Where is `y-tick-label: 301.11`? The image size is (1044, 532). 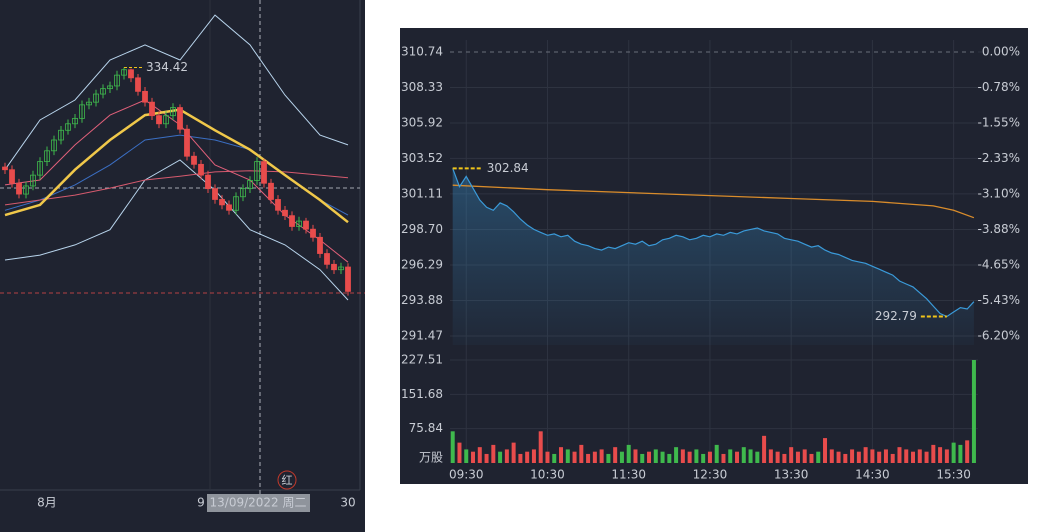 y-tick-label: 301.11 is located at coordinates (422, 193).